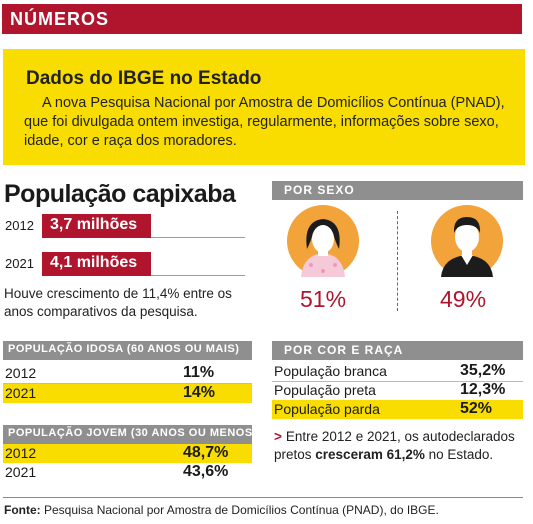  I want to click on young-header-label: POPULAÇÃO JOVEM (30 ANOS OU MENOS), so click(132, 433).